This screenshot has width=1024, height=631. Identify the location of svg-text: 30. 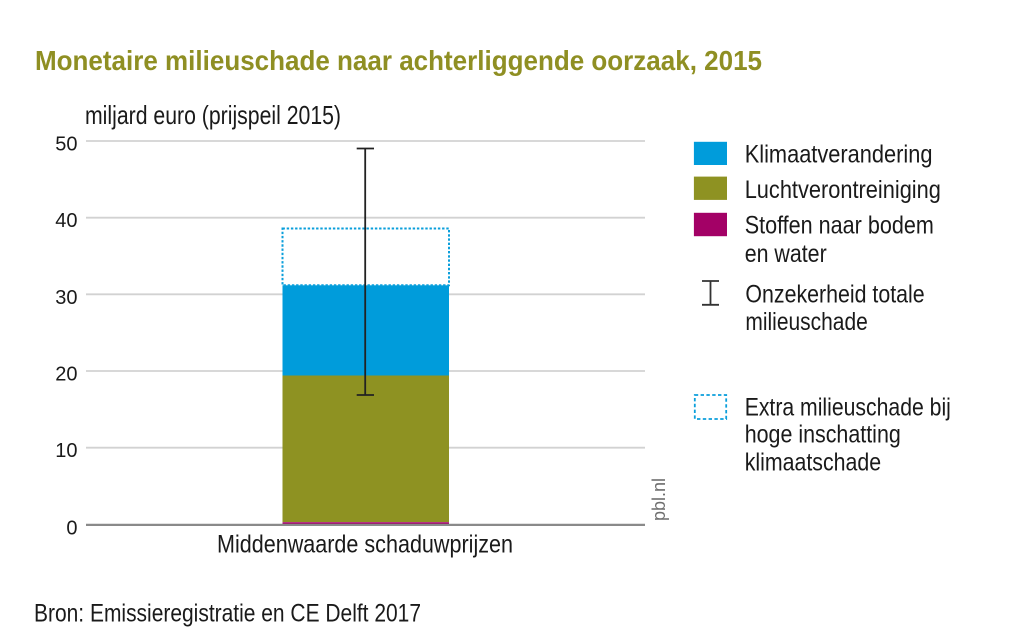
(66, 298).